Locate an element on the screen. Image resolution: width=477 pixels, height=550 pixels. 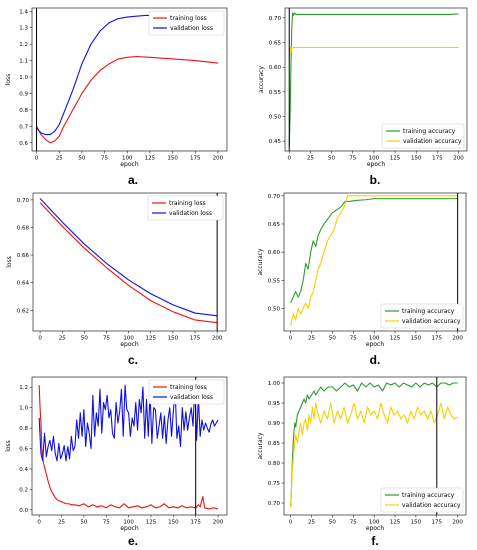
y-tick-label: 1.3 is located at coordinates (23, 29).